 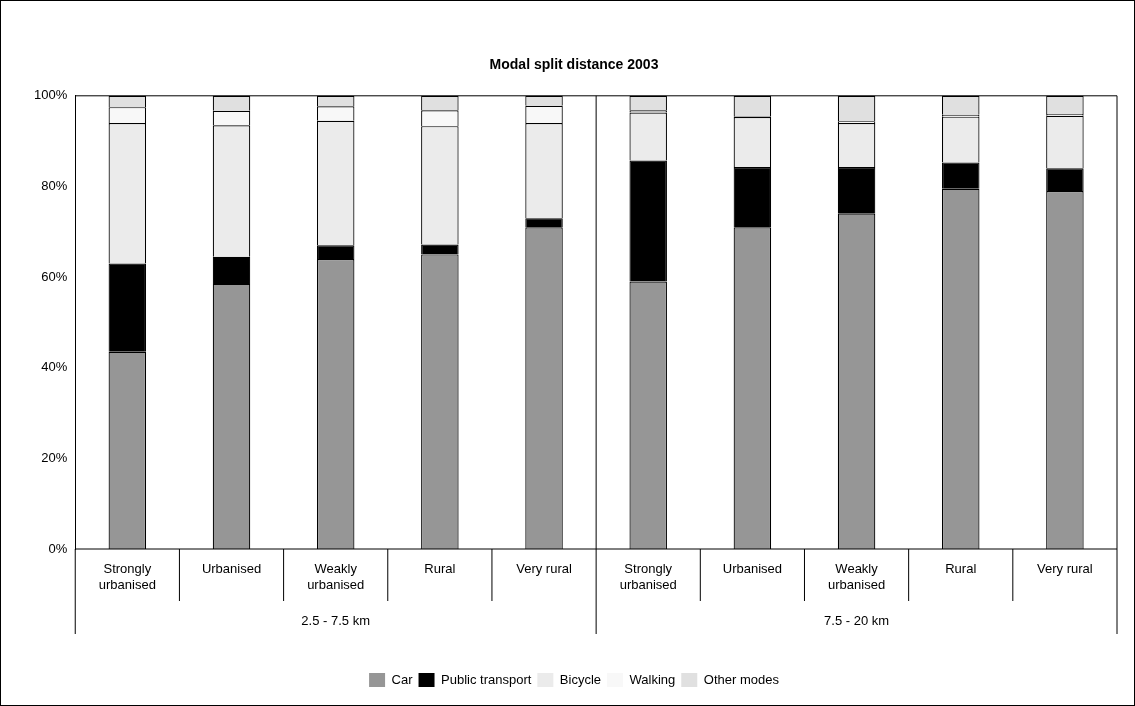 I want to click on y-tick-label: 0%, so click(x=58, y=548).